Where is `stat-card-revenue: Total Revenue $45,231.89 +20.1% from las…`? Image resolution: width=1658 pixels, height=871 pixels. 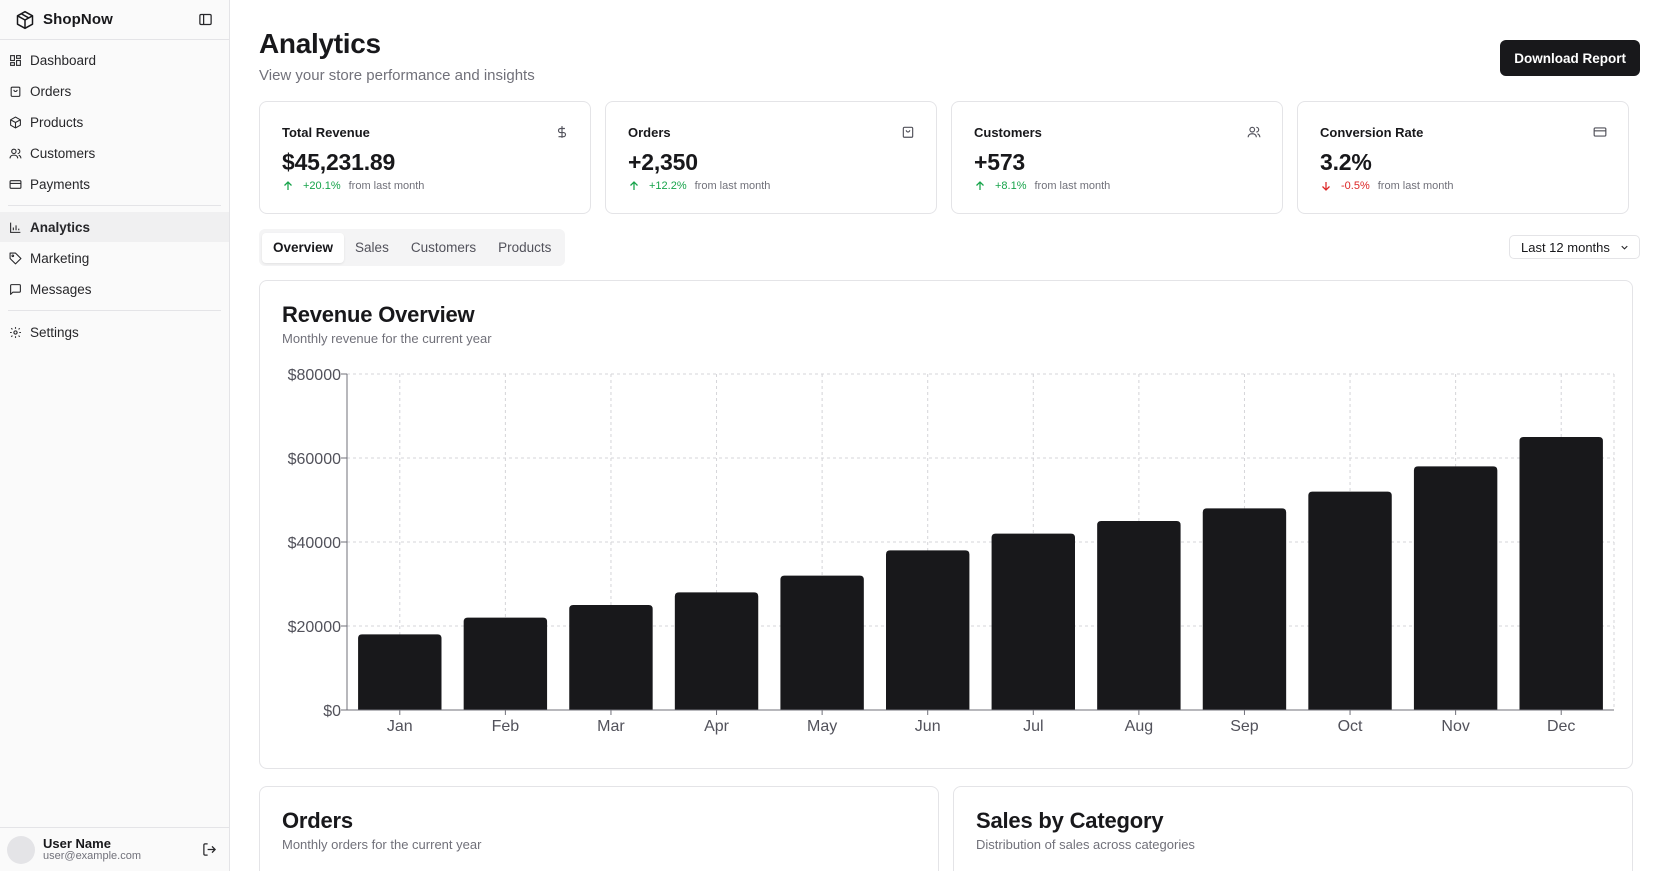
stat-card-revenue: Total Revenue $45,231.89 +20.1% from las… is located at coordinates (425, 157).